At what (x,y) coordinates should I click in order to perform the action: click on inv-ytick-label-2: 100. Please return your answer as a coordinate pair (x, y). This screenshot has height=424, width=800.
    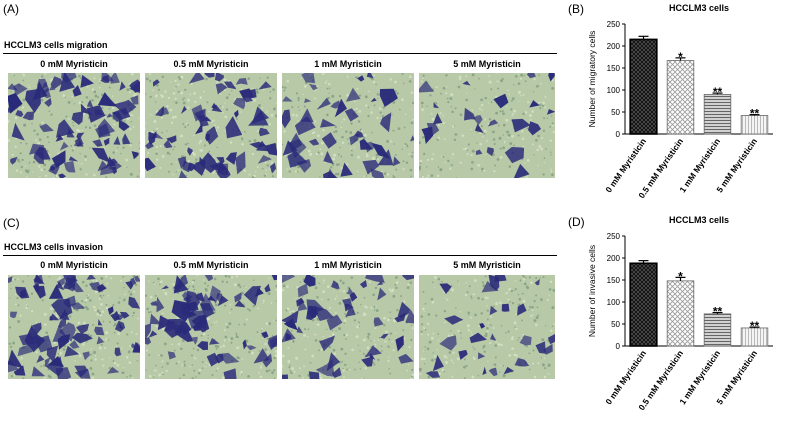
    Looking at the image, I should click on (614, 302).